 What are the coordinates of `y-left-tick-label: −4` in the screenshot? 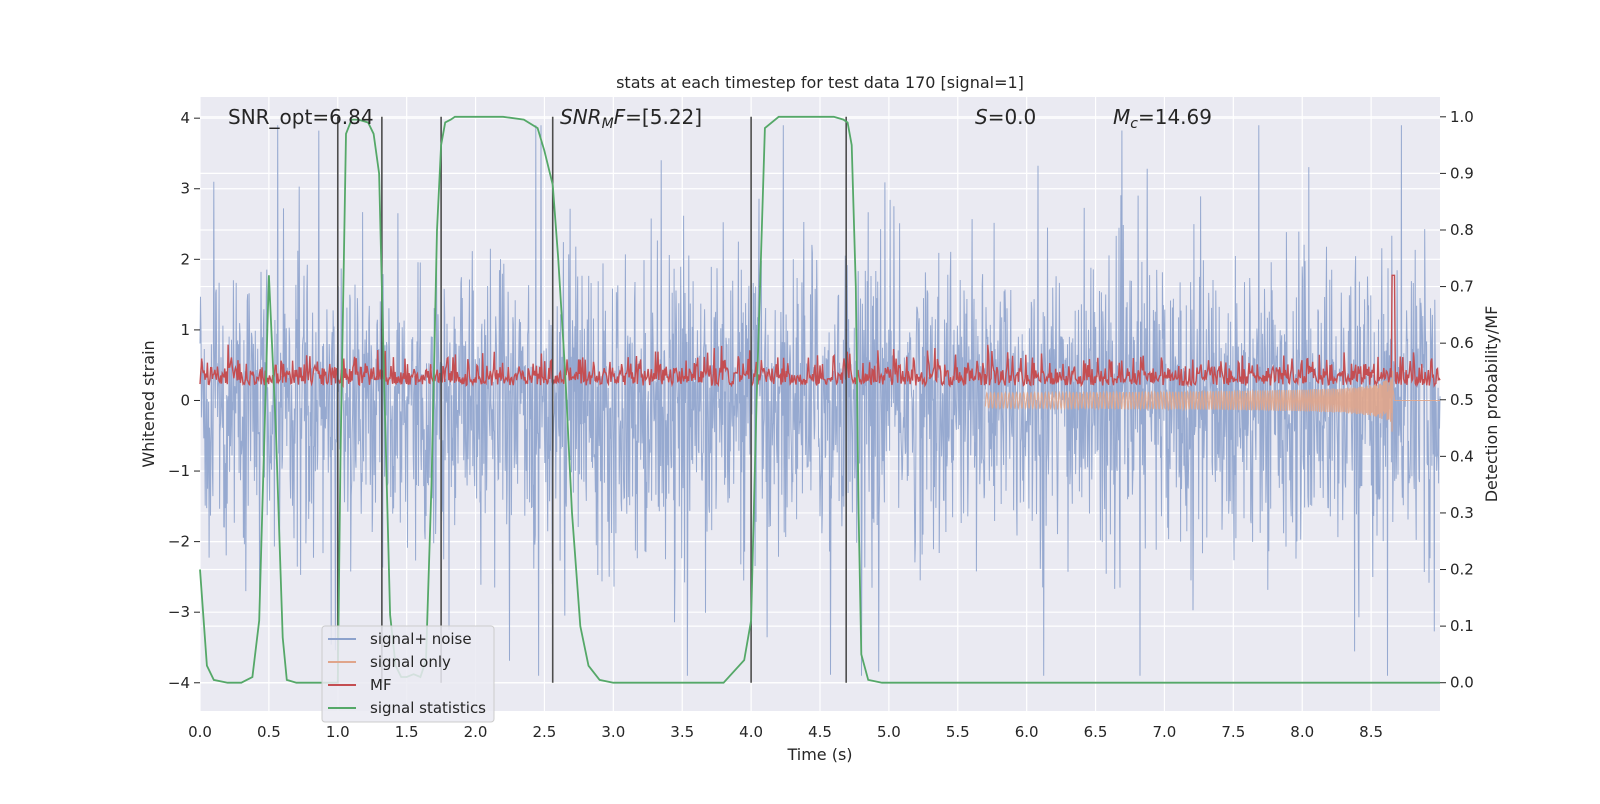 It's located at (179, 683).